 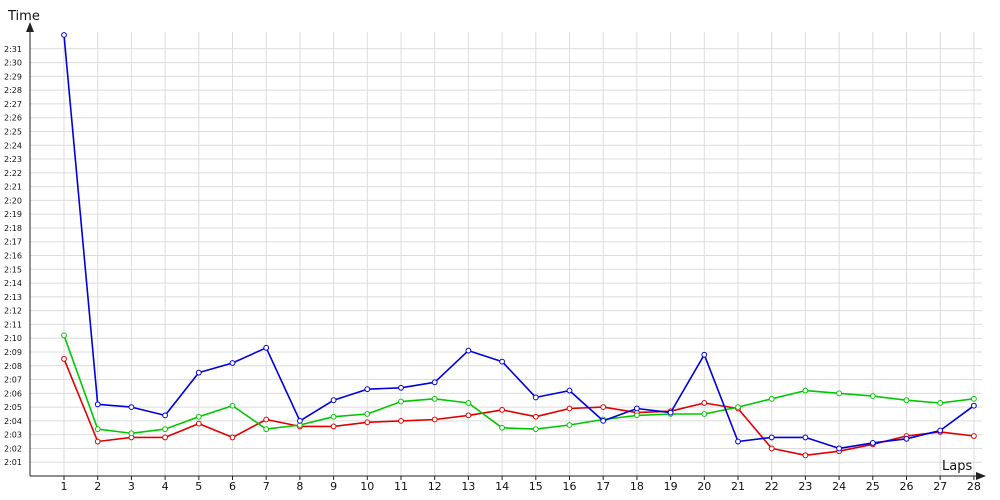 I want to click on y-tick-label: 2:05, so click(x=13, y=407).